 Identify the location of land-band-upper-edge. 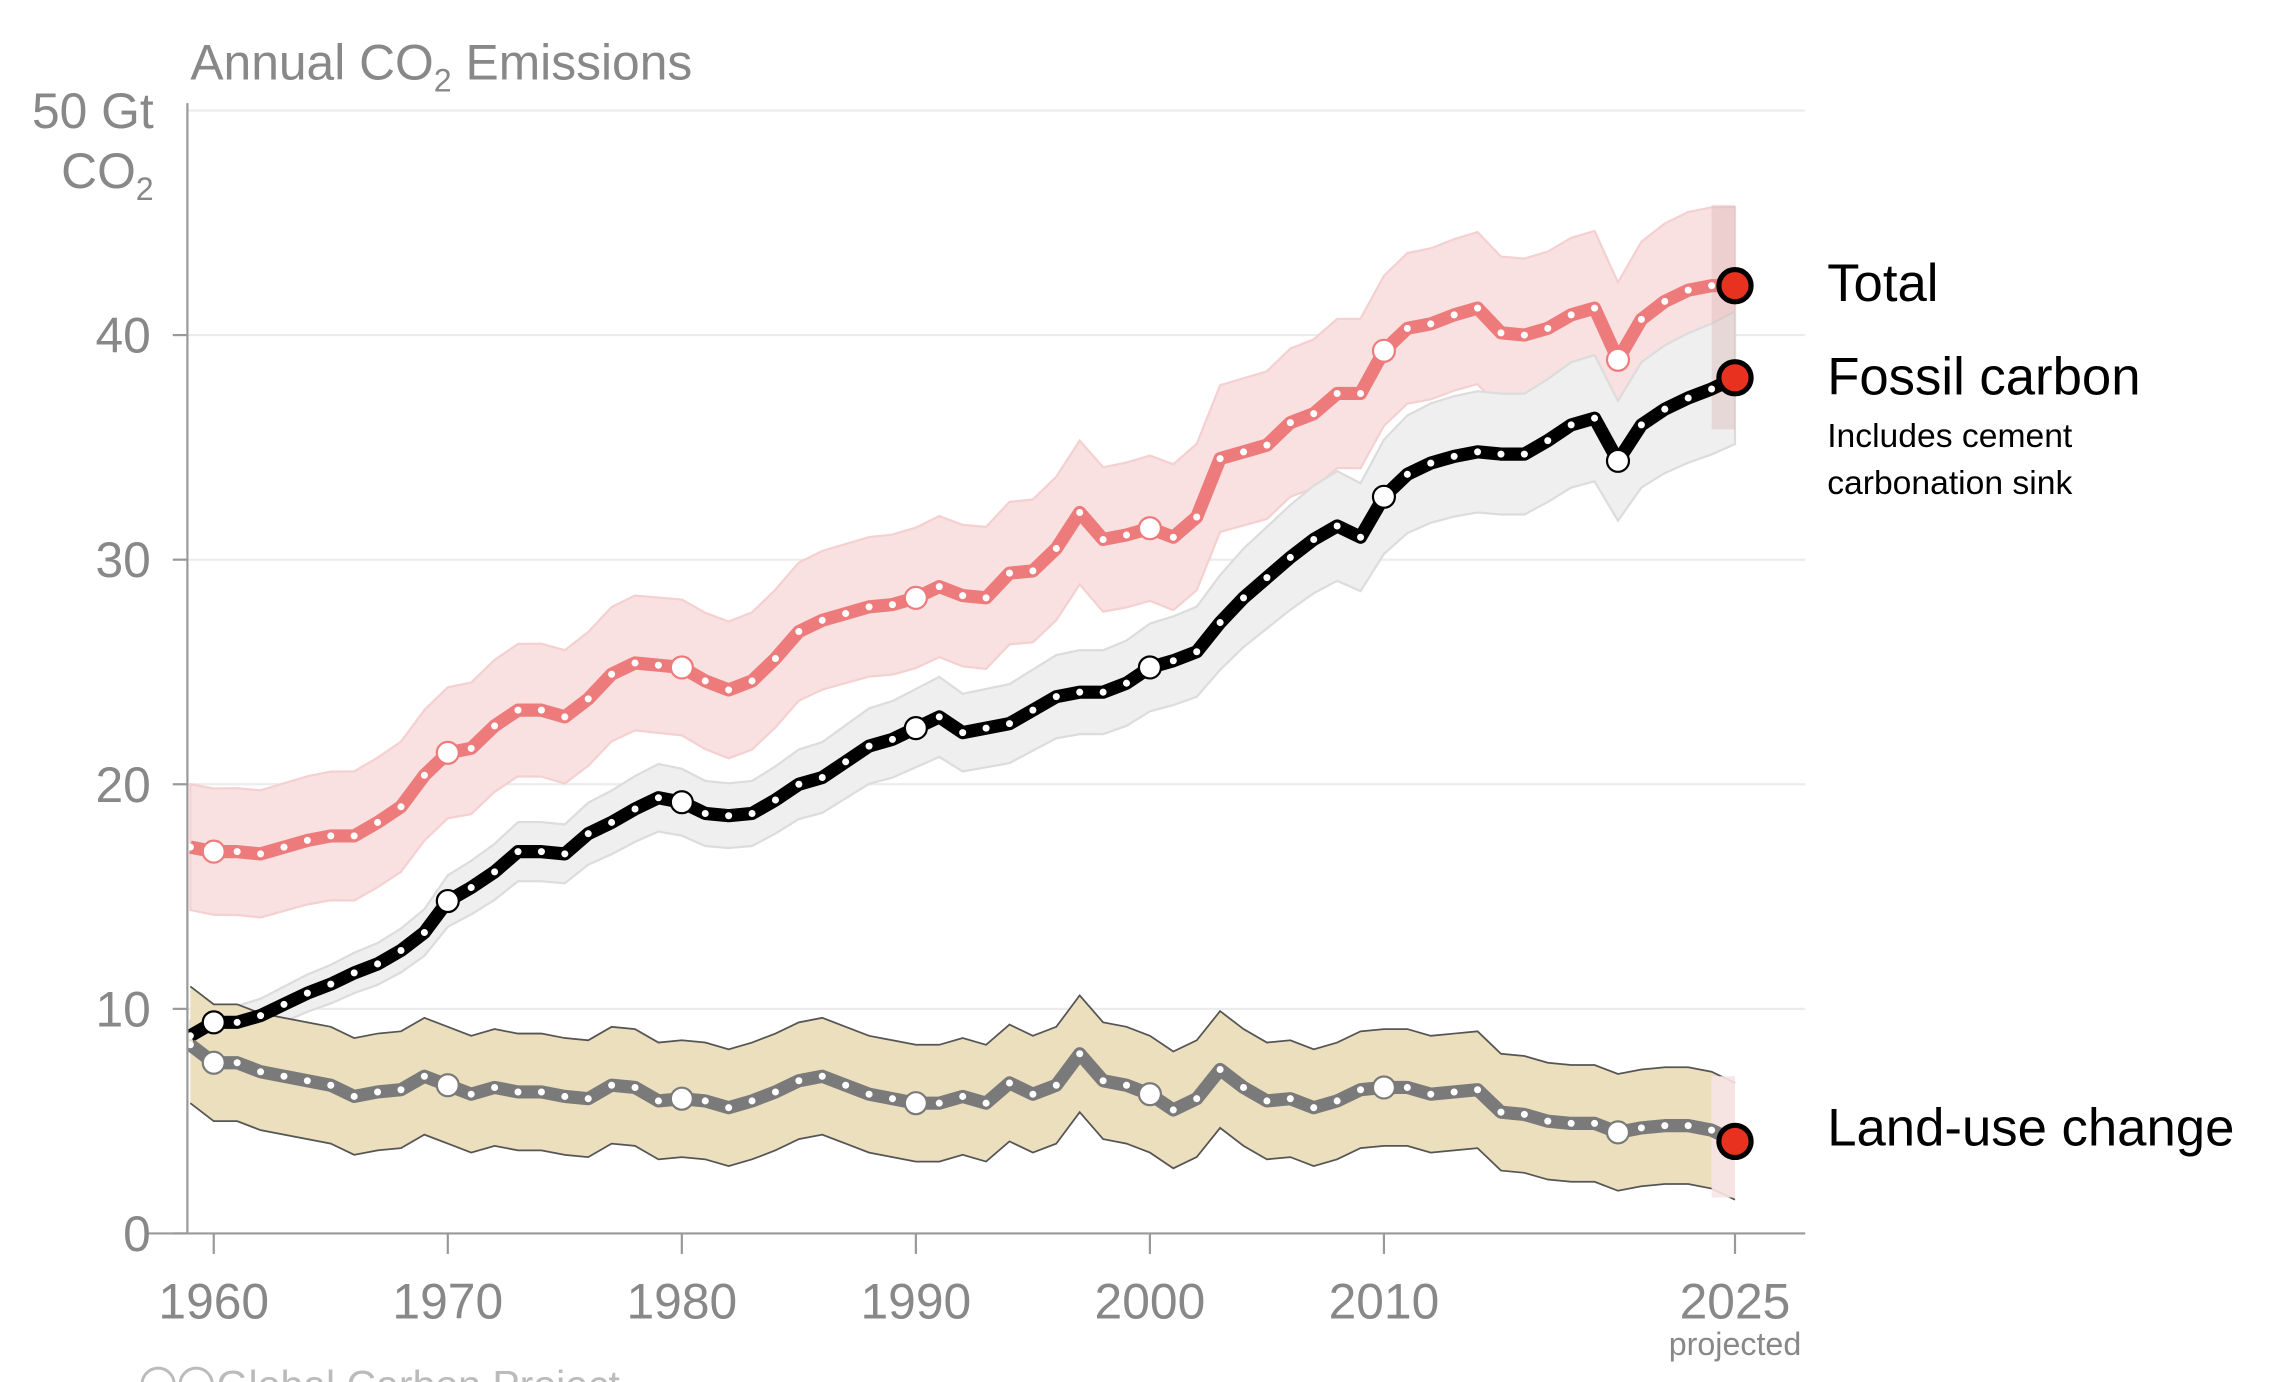
(962, 1034).